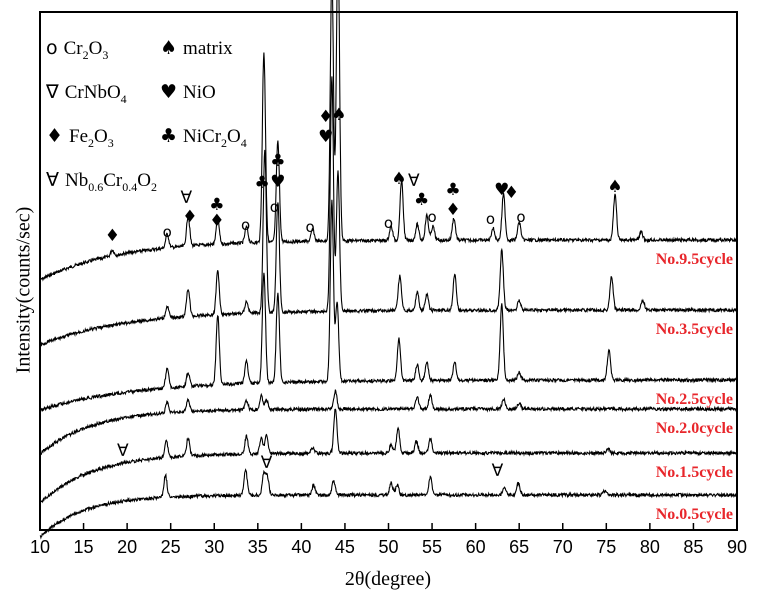 The height and width of the screenshot is (603, 765). I want to click on series-label: No.3.5cycle, so click(694, 329).